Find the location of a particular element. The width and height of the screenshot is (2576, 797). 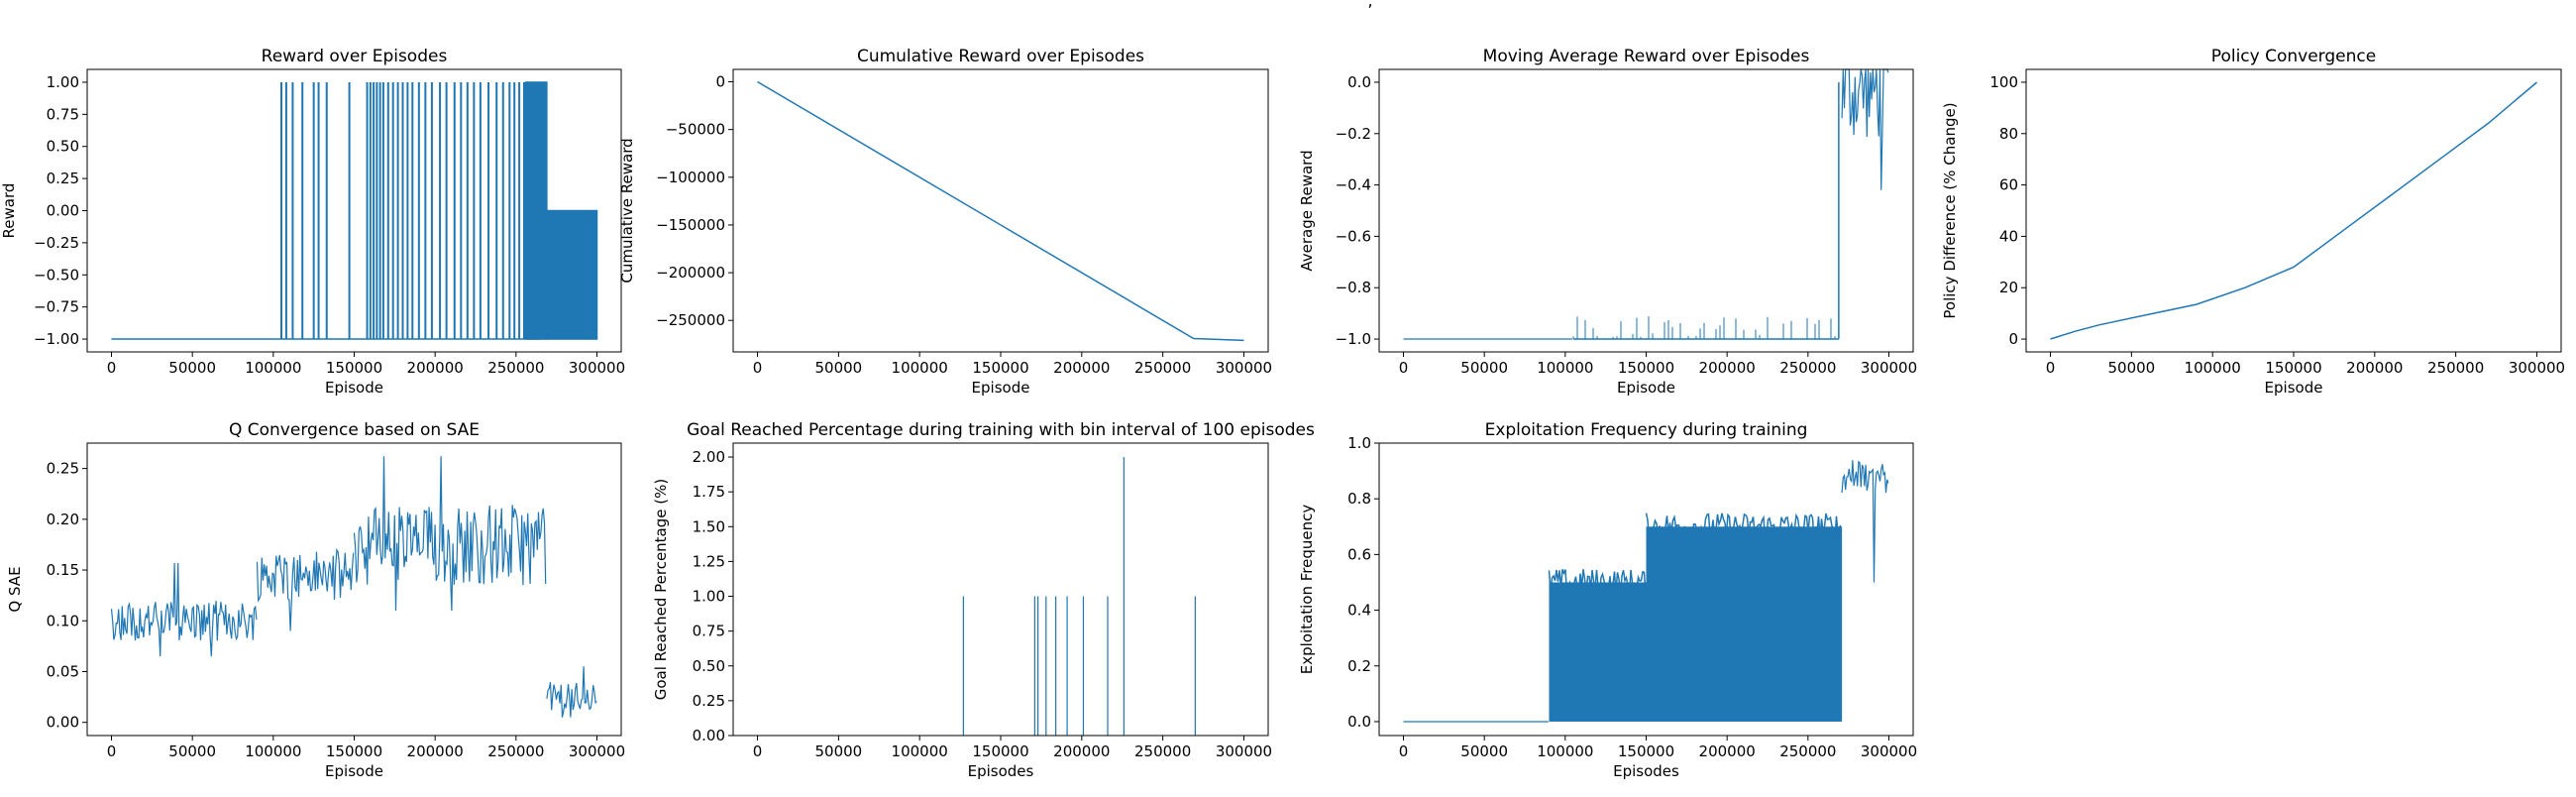

y-tick-label: 0 is located at coordinates (720, 82).